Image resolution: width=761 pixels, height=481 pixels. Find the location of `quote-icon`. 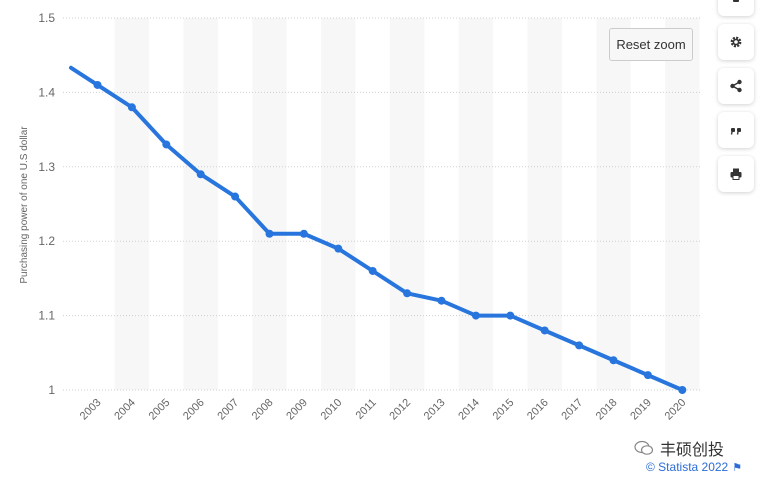

quote-icon is located at coordinates (735, 131).